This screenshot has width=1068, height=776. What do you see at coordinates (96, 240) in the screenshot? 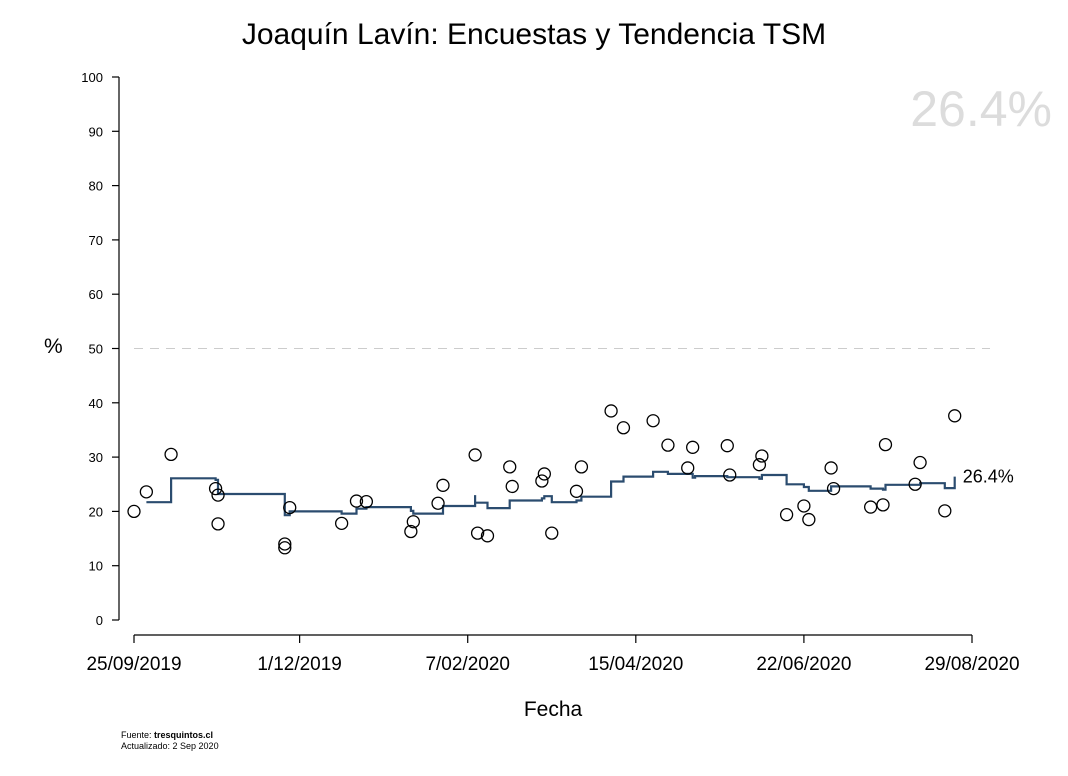
I see `y-tick-label: 70` at bounding box center [96, 240].